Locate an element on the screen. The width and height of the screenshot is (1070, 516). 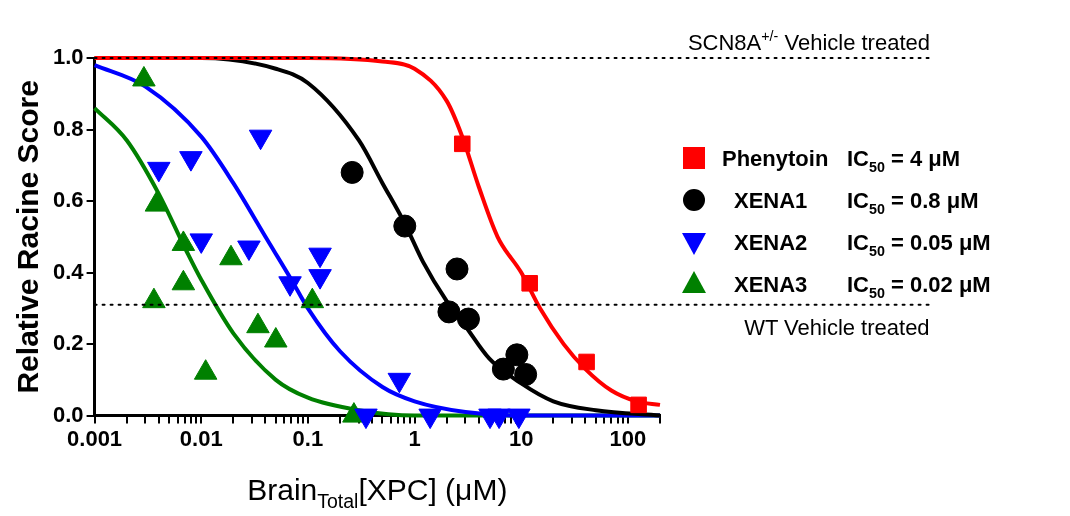
x-tick-label: 0.1 is located at coordinates (308, 438).